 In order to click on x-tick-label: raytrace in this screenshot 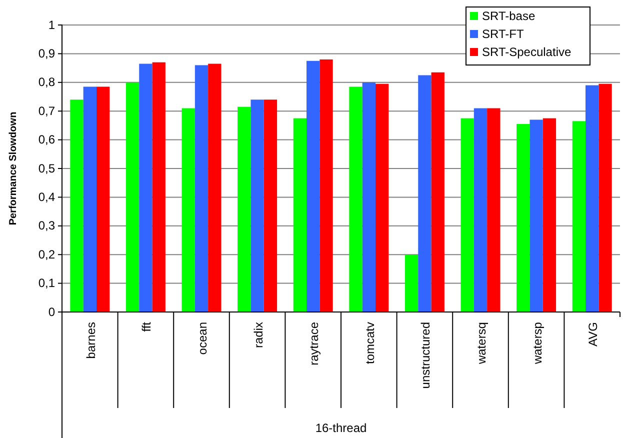, I will do `click(314, 344)`.